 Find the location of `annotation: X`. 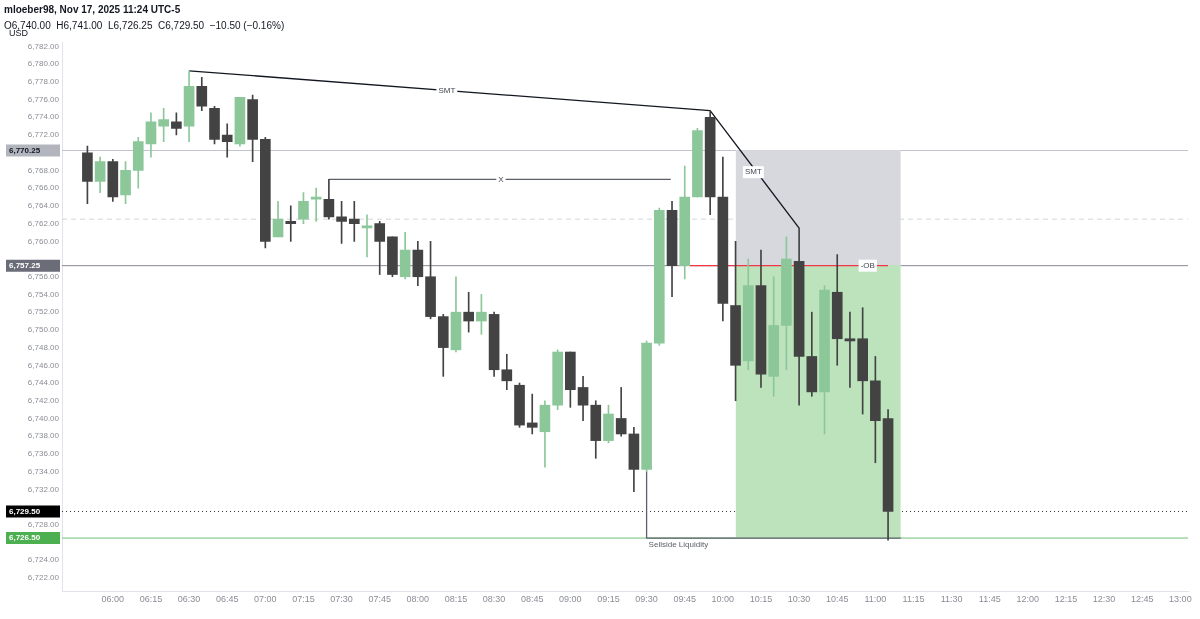

annotation: X is located at coordinates (501, 179).